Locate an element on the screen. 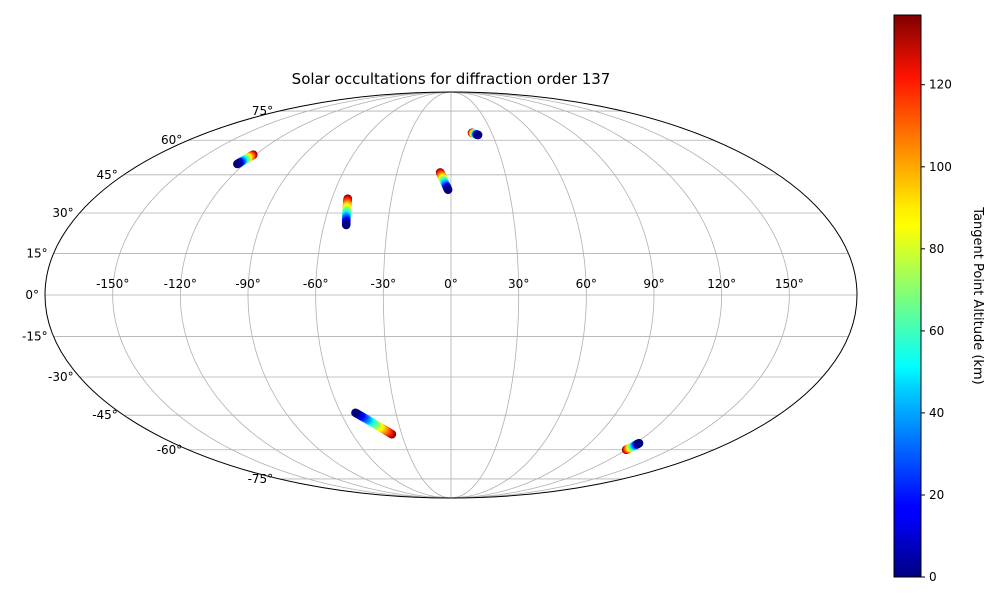 This screenshot has height=600, width=1000. colorbar-ticks: 0 20 40 60 80 100 120 is located at coordinates (936, 331).